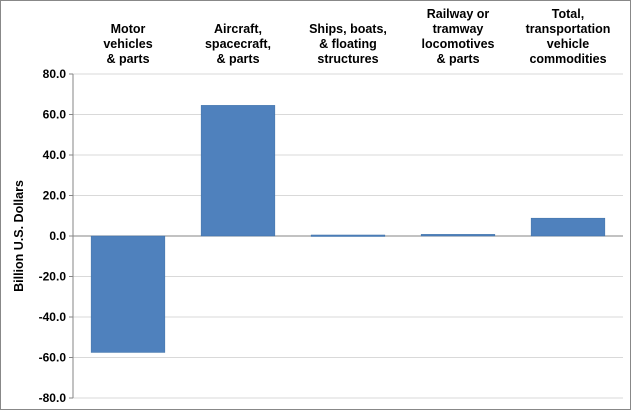  I want to click on y-axis-title: Billion U.S. Dollars, so click(19, 236).